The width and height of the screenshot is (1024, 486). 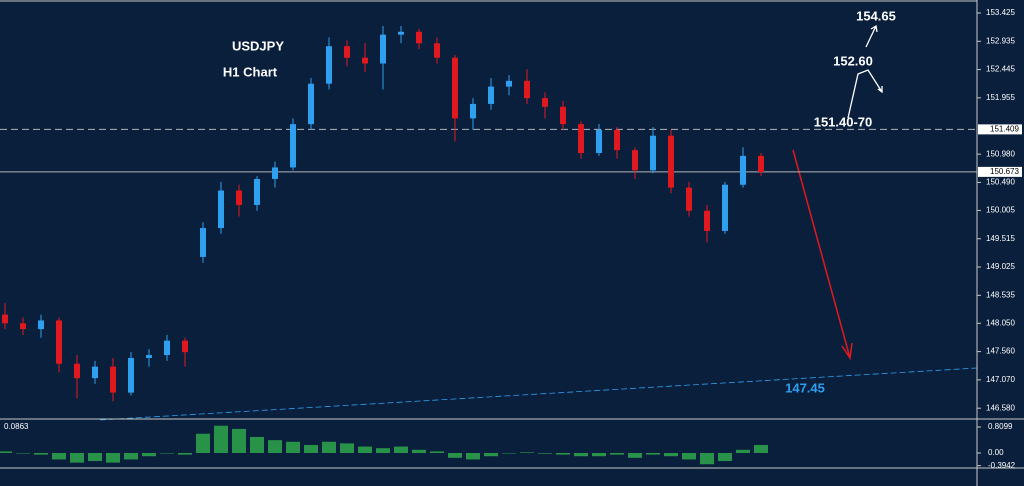 I want to click on annotation: 152.60, so click(x=853, y=60).